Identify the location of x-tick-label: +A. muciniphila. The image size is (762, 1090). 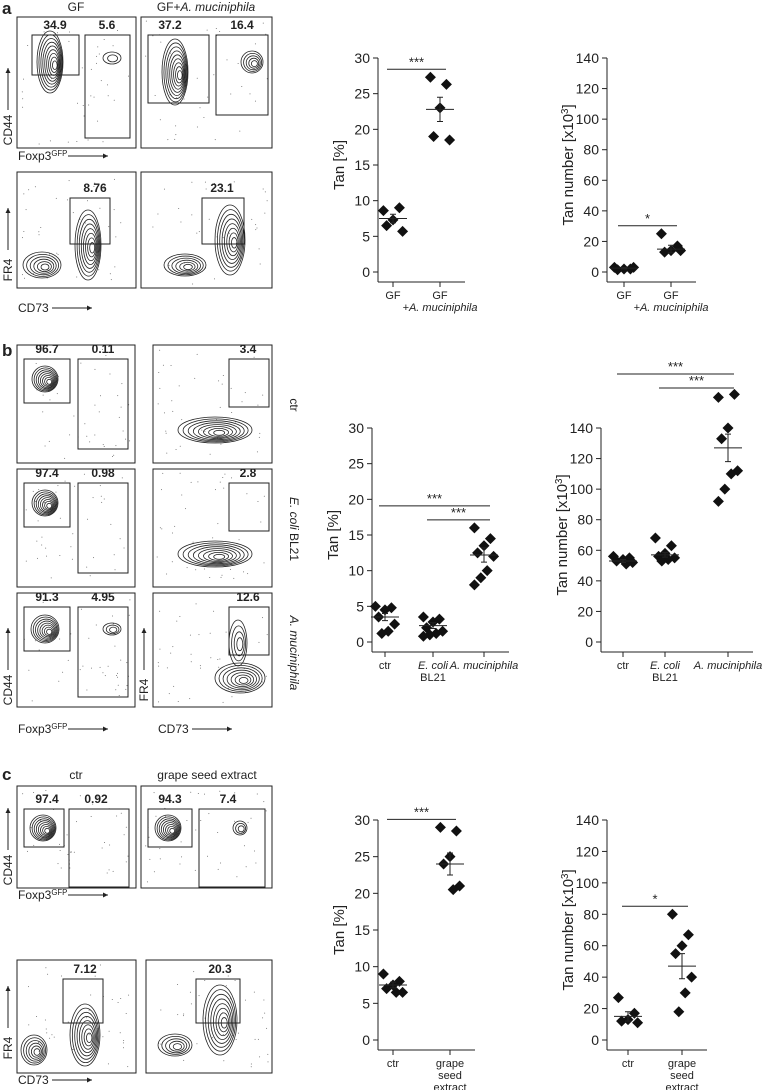
(440, 308).